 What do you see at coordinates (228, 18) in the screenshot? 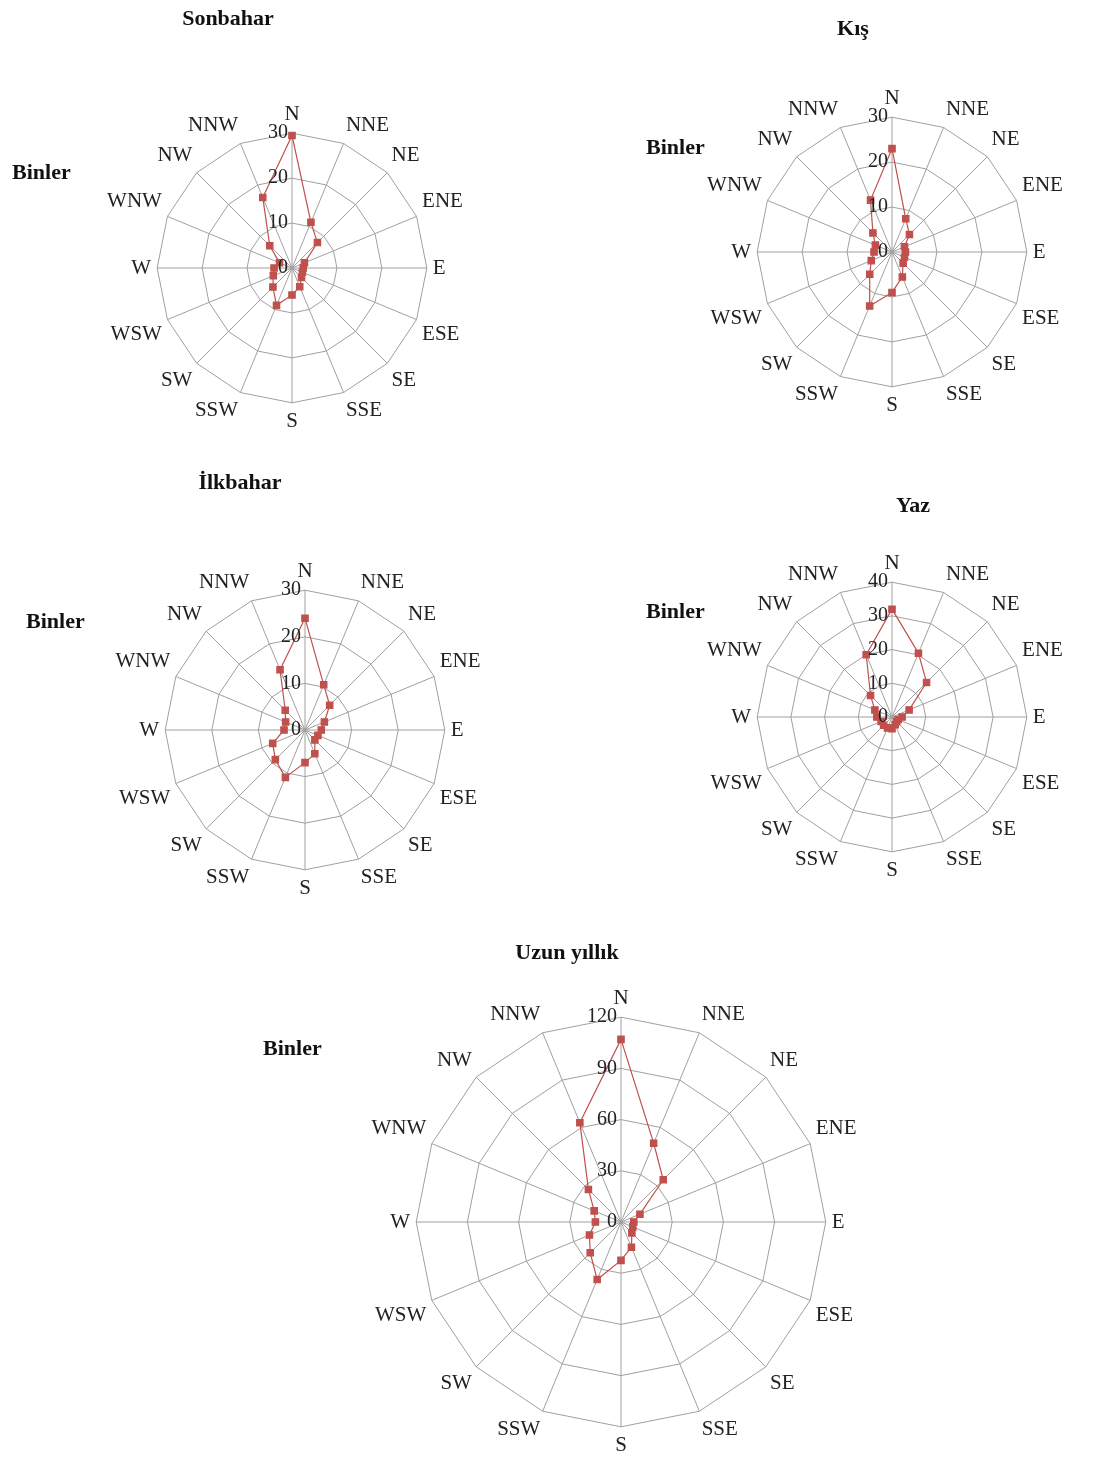
I see `chart-title: Sonbahar` at bounding box center [228, 18].